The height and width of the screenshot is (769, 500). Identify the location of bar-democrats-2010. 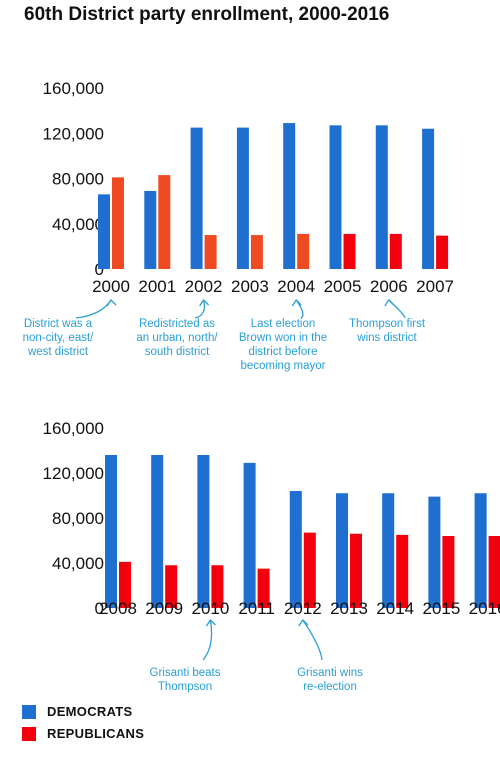
(203, 531).